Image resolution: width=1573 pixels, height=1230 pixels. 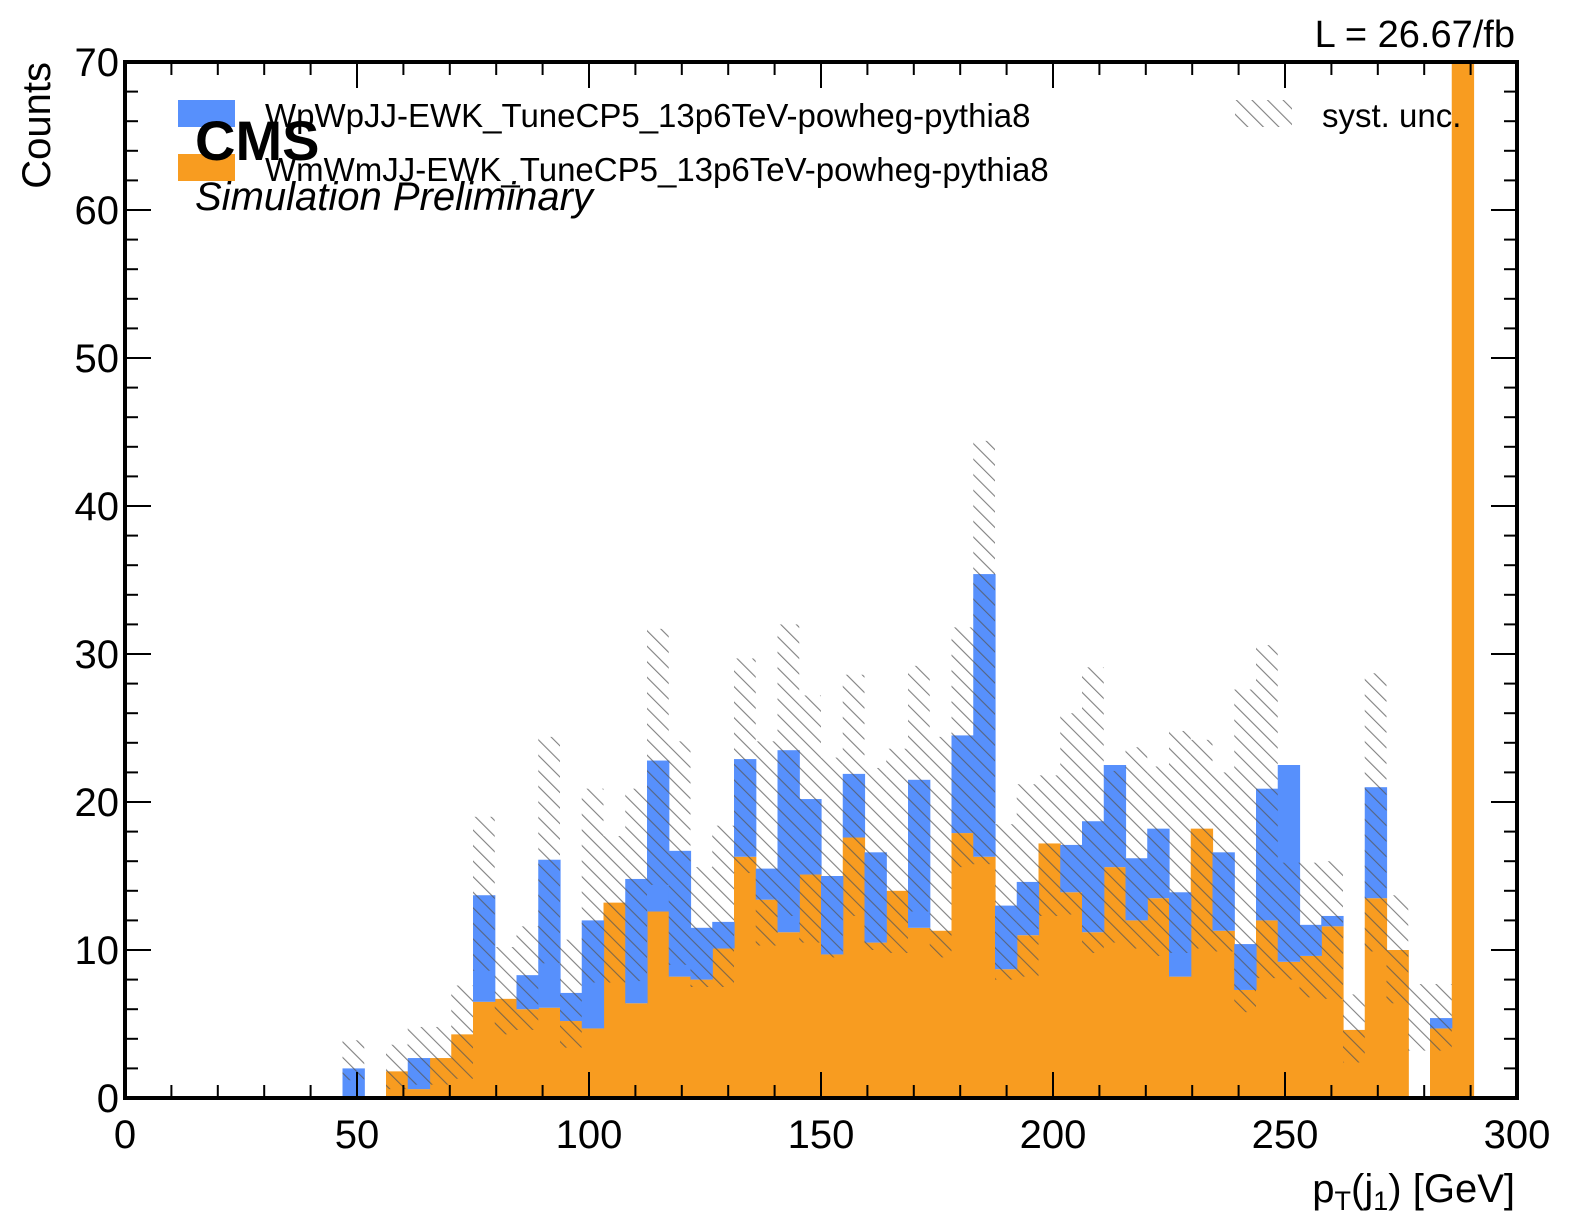 What do you see at coordinates (1380, 1201) in the screenshot?
I see `x-axis-title-sub2: 1` at bounding box center [1380, 1201].